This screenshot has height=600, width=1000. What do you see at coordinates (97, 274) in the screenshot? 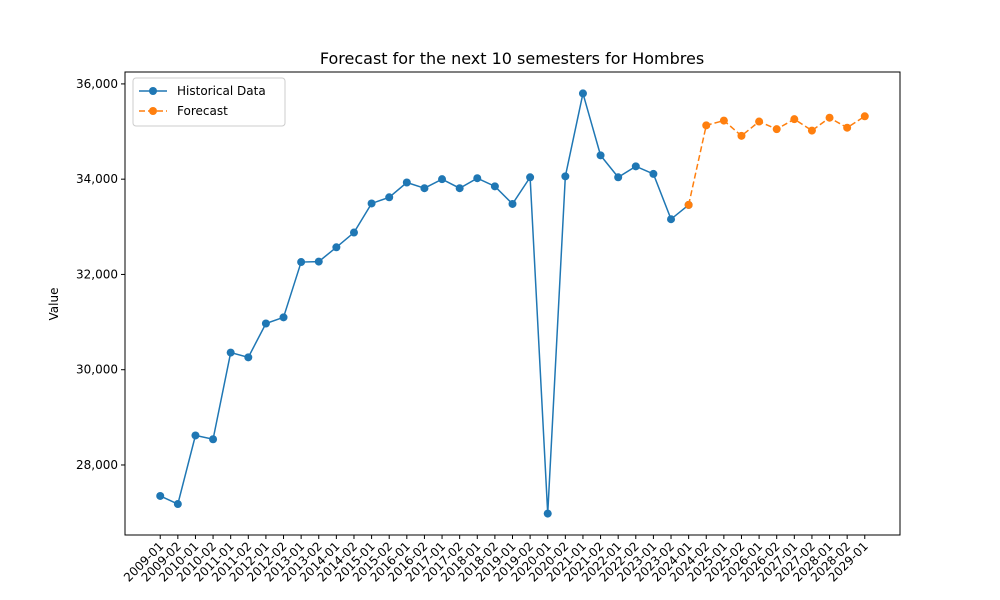
I see `y-tick-label: 32,000` at bounding box center [97, 274].